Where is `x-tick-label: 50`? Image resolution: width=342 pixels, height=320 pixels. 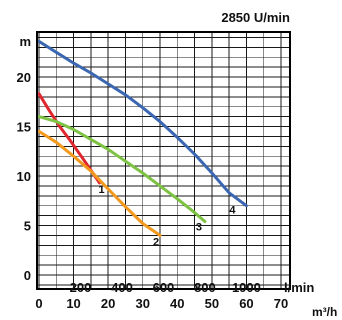 x-tick-label: 50 is located at coordinates (212, 303).